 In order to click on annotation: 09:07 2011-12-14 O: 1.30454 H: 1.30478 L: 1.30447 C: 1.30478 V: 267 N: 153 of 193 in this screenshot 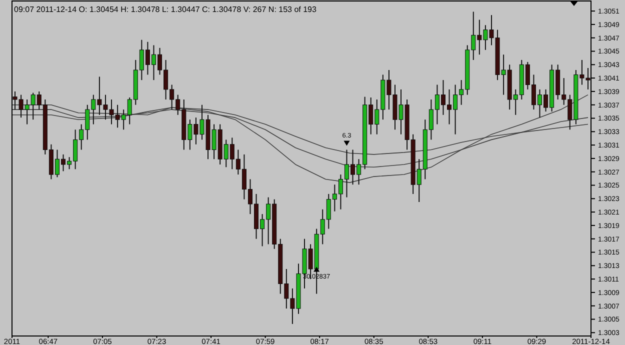, I will do `click(166, 9)`.